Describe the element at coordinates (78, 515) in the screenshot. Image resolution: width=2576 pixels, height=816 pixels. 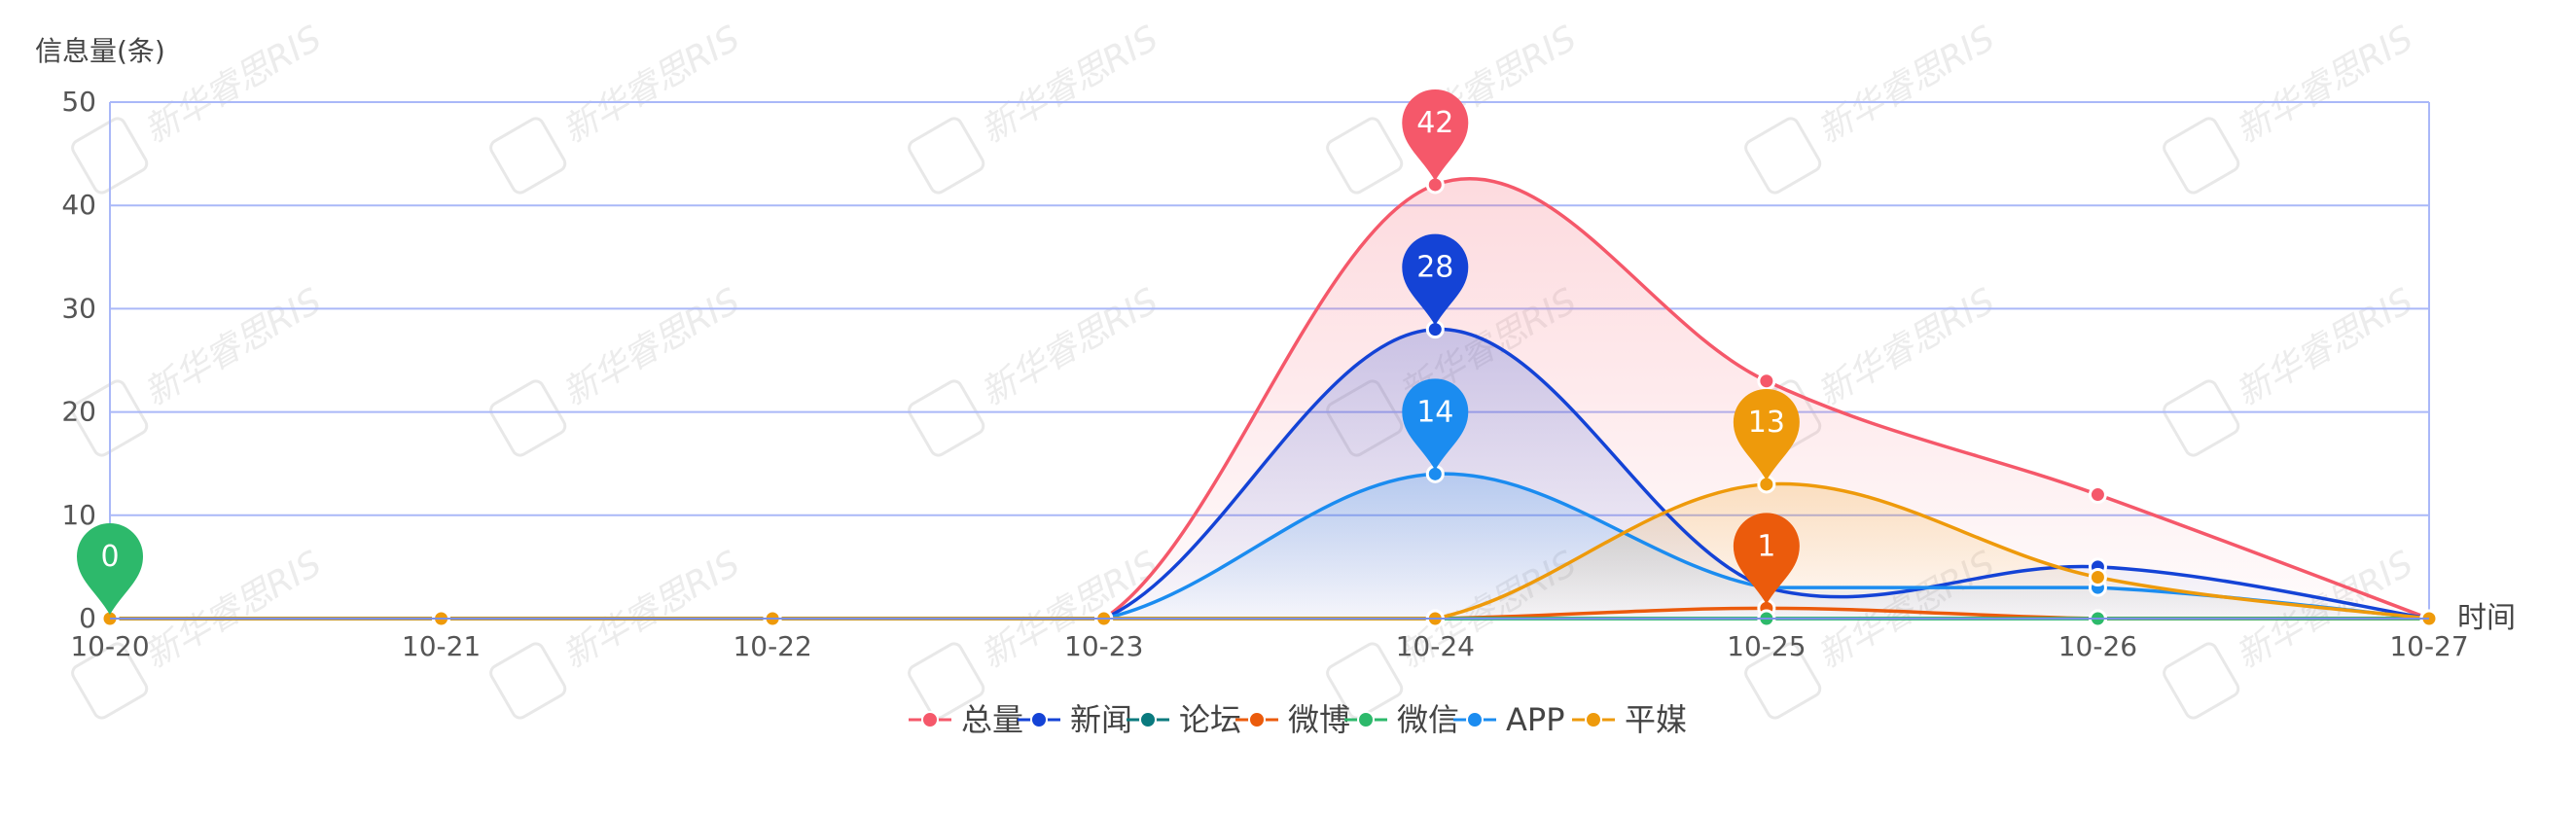
I see `y-tick-label: 10` at that location.